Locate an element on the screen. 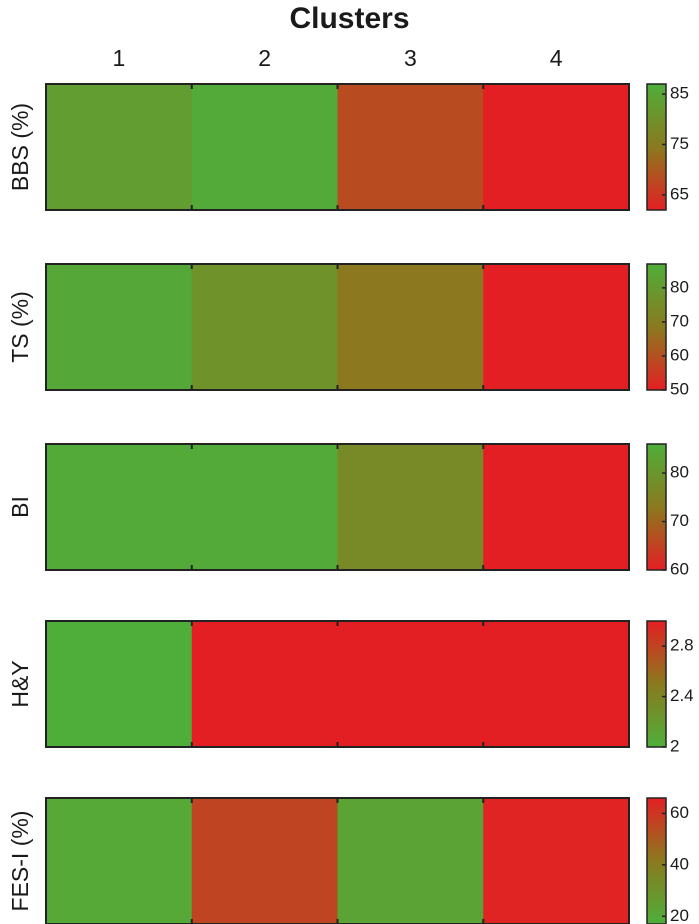 The image size is (699, 924). colorbar-tick-label-ts: 70 is located at coordinates (679, 320).